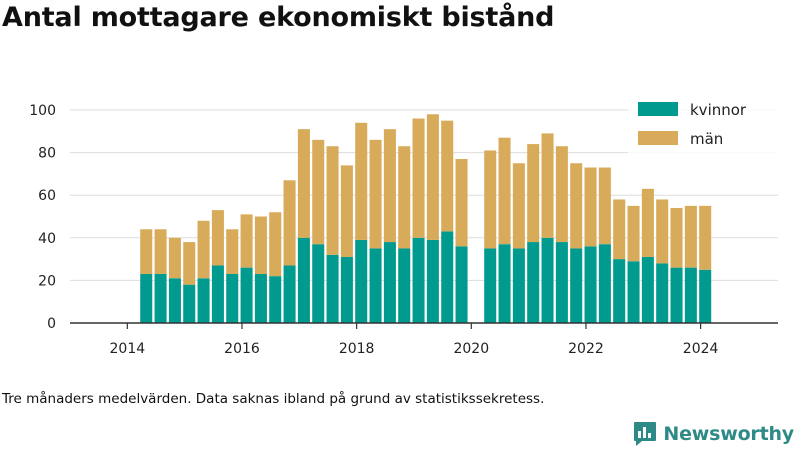  Describe the element at coordinates (242, 349) in the screenshot. I see `x-tick-label: 2016` at that location.